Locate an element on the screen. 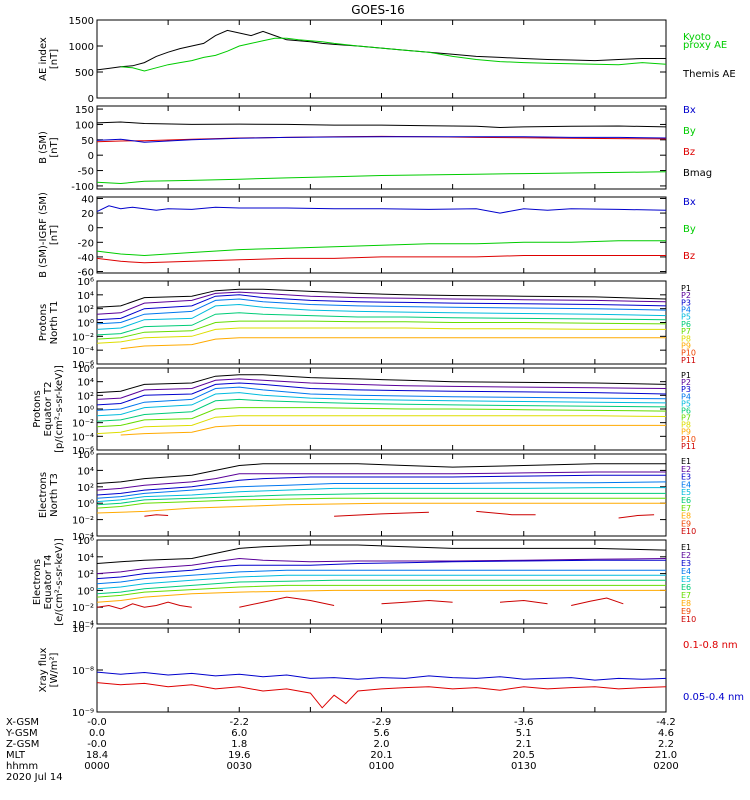  legend-entry: E10 is located at coordinates (688, 531).